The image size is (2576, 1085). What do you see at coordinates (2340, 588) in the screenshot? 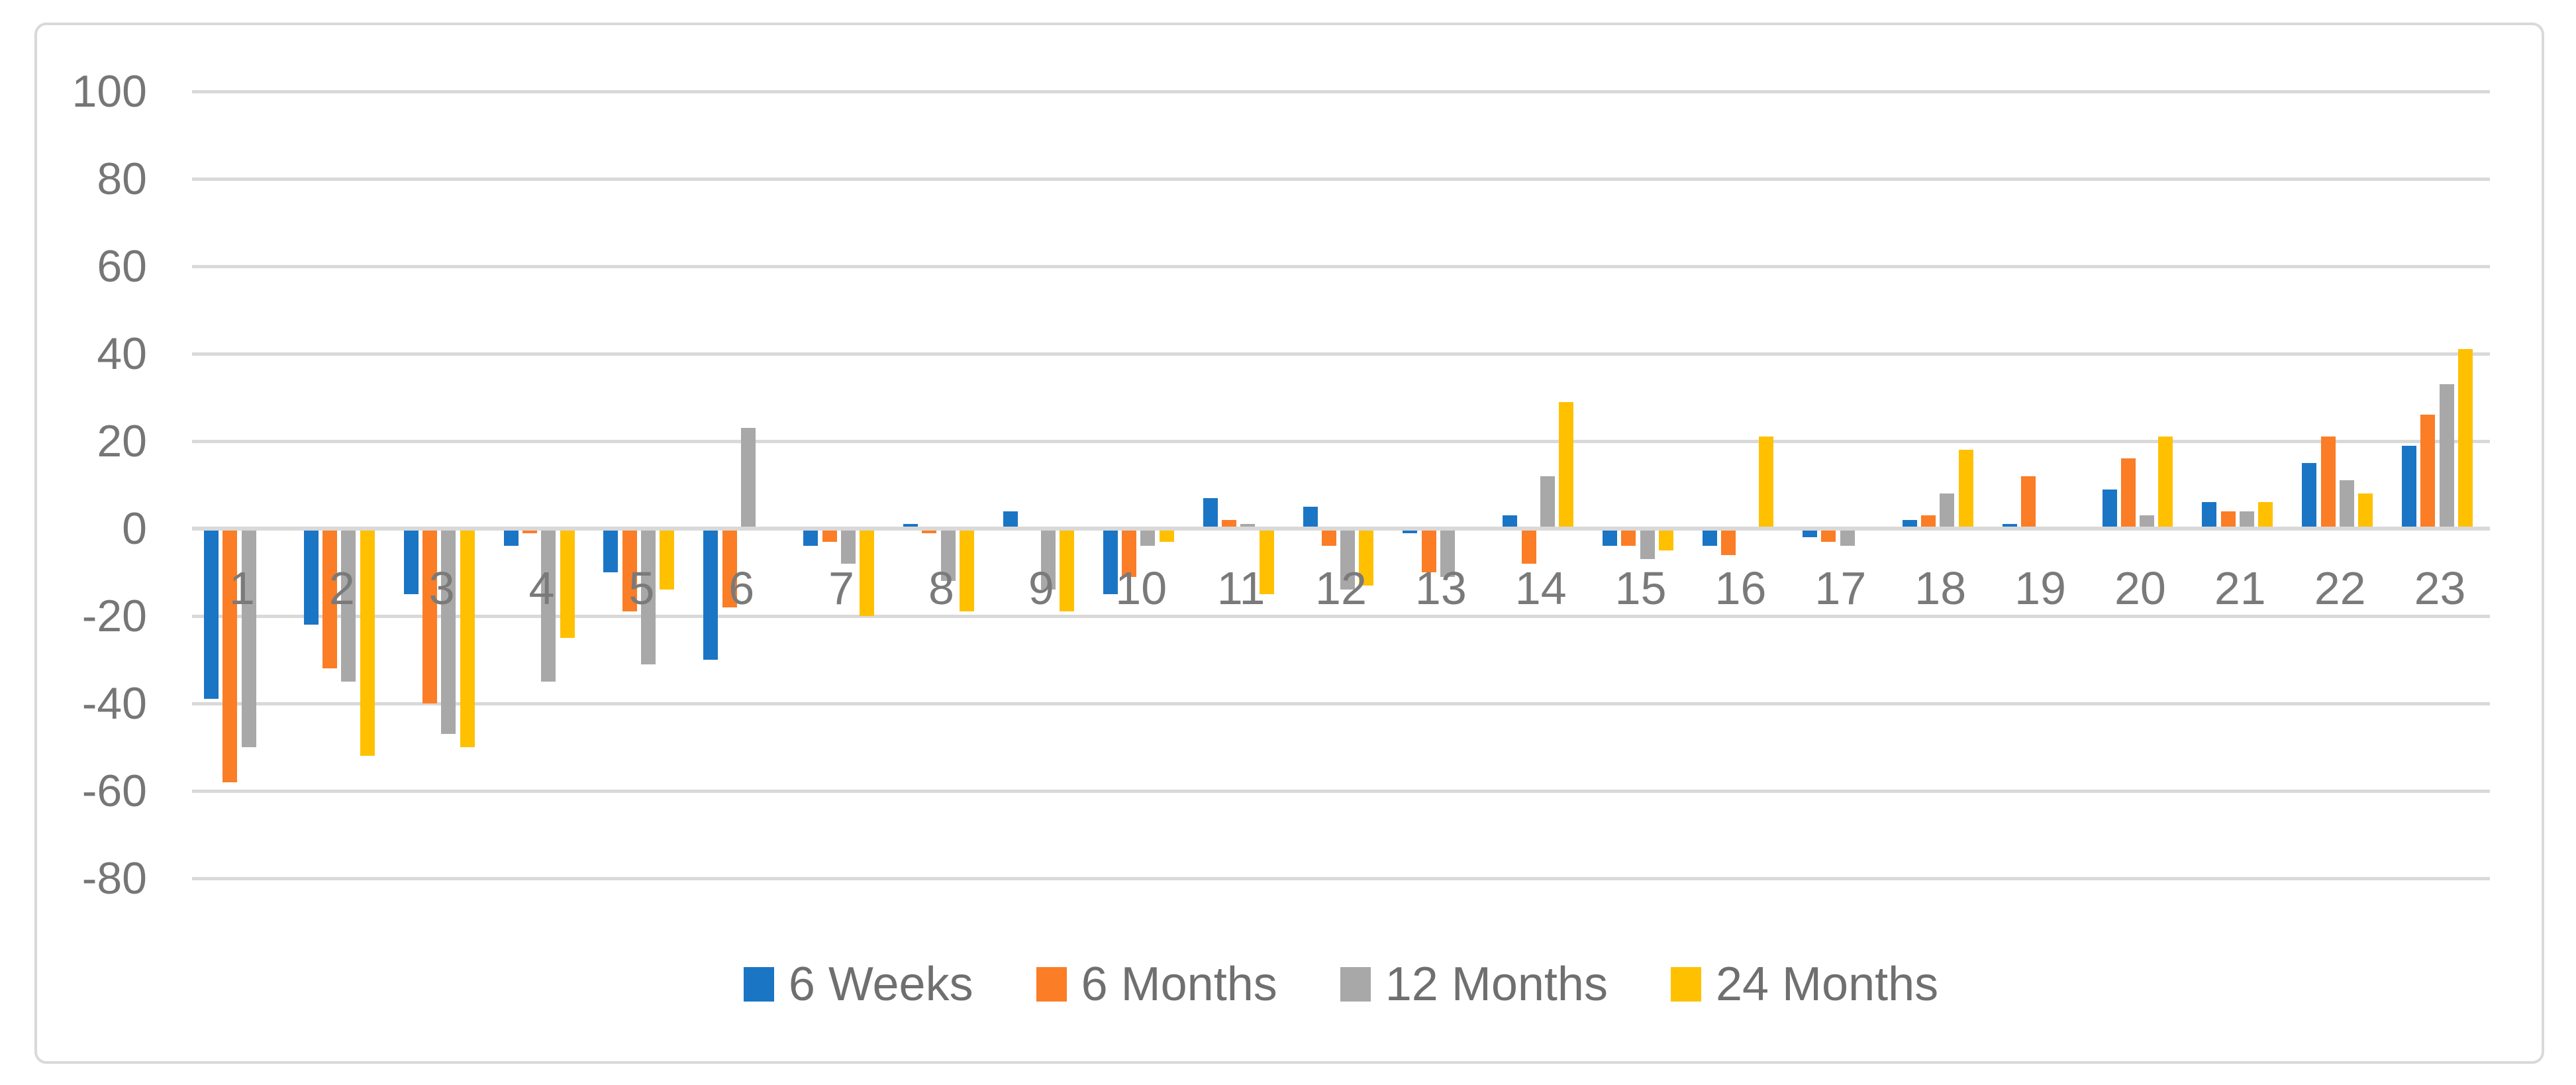
I see `x-axis-tick-label: 22` at bounding box center [2340, 588].